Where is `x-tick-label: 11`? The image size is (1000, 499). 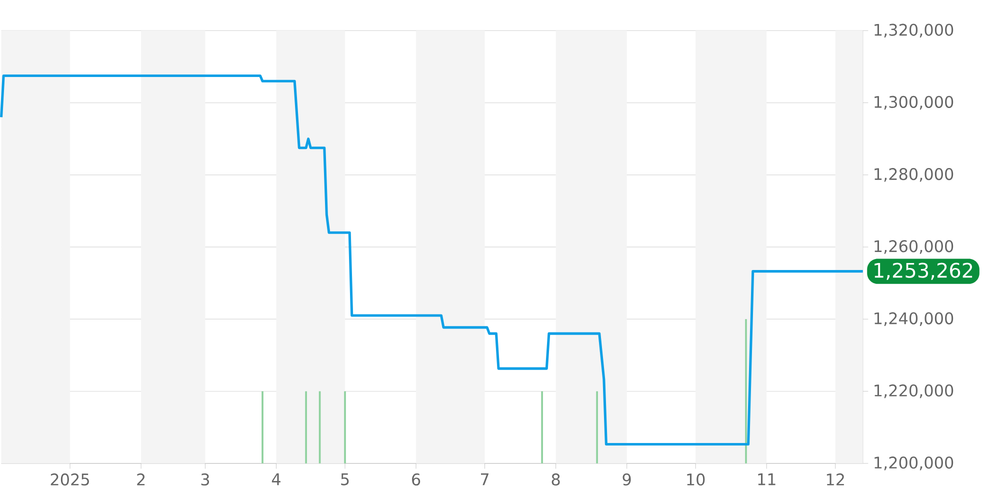 x-tick-label: 11 is located at coordinates (767, 479).